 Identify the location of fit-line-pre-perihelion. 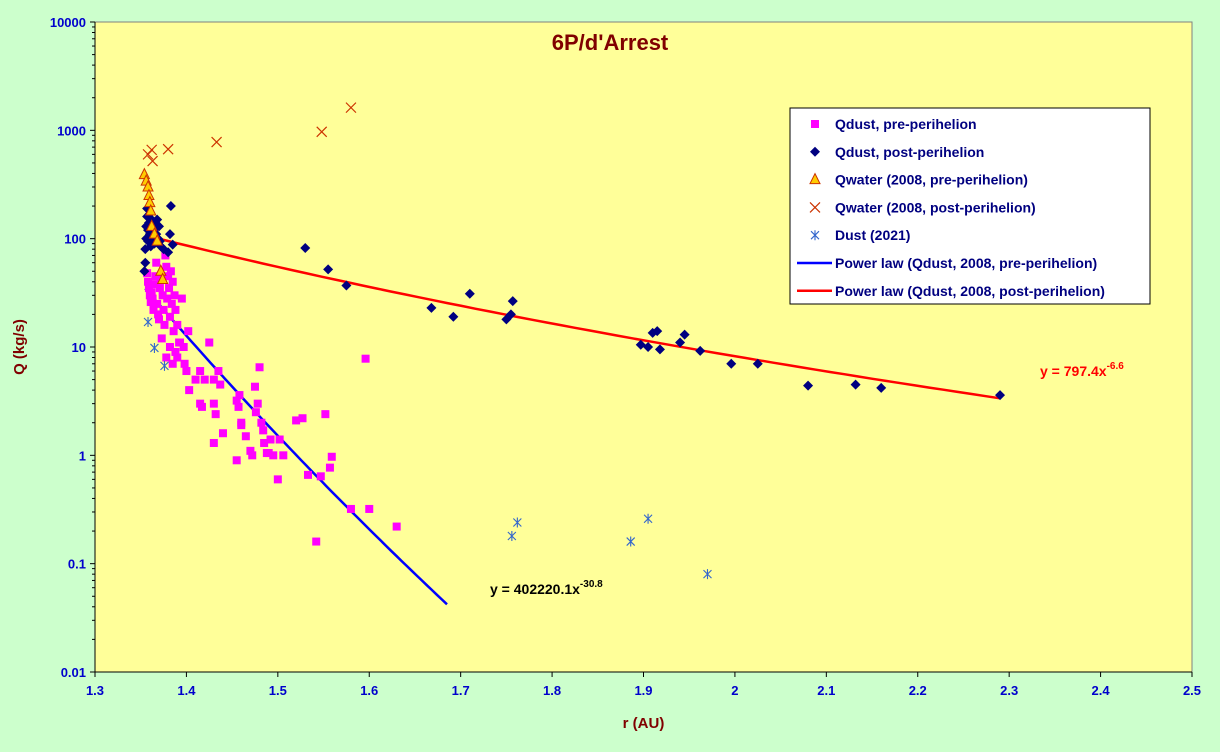
(296, 446).